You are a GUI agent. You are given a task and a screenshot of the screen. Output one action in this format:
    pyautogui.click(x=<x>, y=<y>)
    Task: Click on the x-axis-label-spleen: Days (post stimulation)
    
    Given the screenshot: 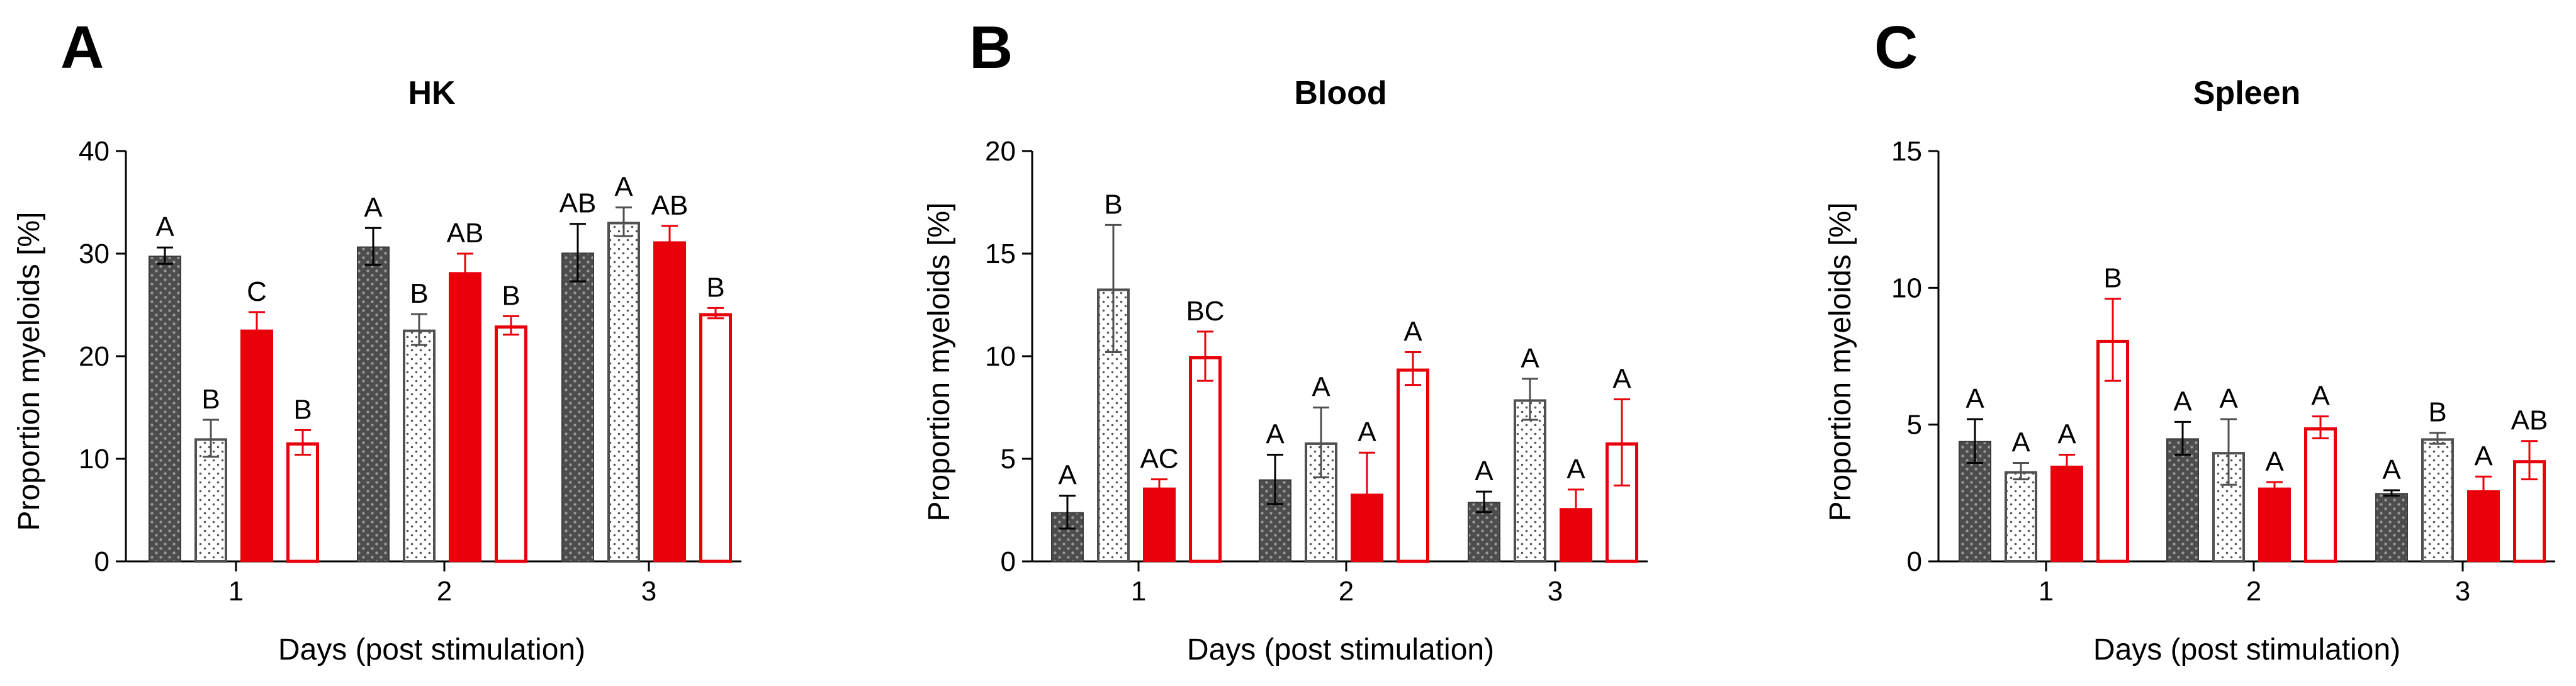 What is the action you would take?
    pyautogui.click(x=2246, y=649)
    